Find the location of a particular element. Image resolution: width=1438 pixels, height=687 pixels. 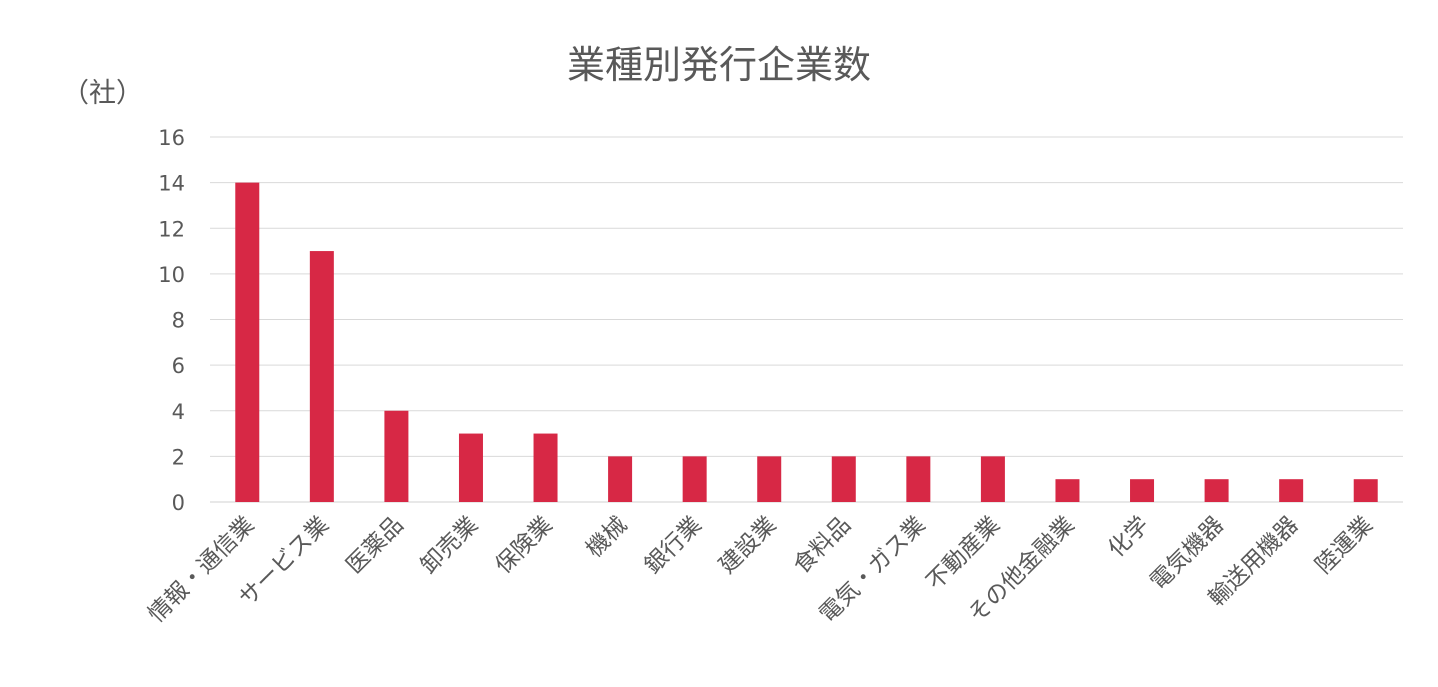

y-tick-label: 8 is located at coordinates (178, 321).